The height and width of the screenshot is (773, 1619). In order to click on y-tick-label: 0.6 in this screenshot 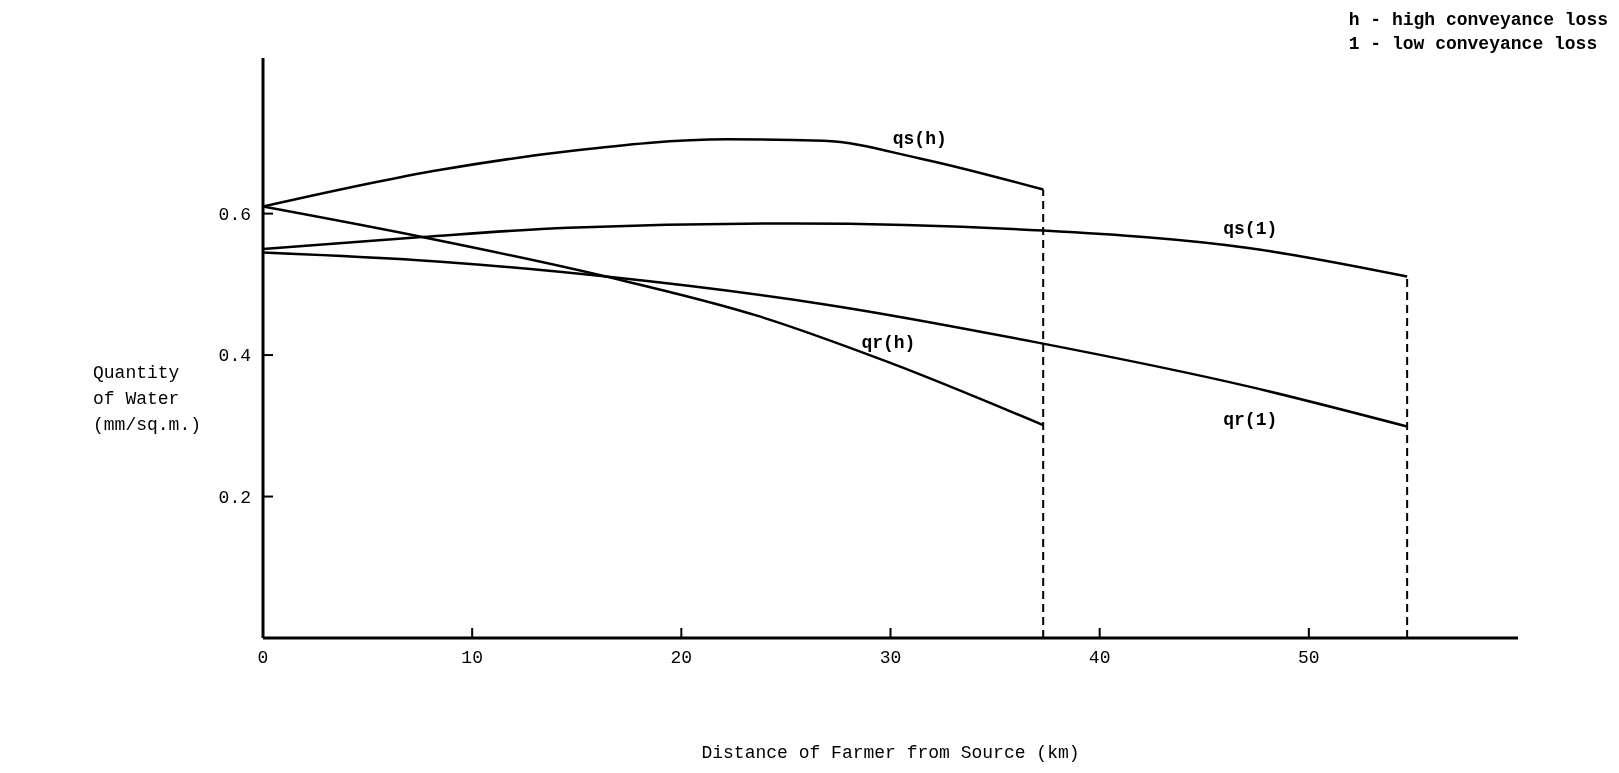, I will do `click(234, 215)`.